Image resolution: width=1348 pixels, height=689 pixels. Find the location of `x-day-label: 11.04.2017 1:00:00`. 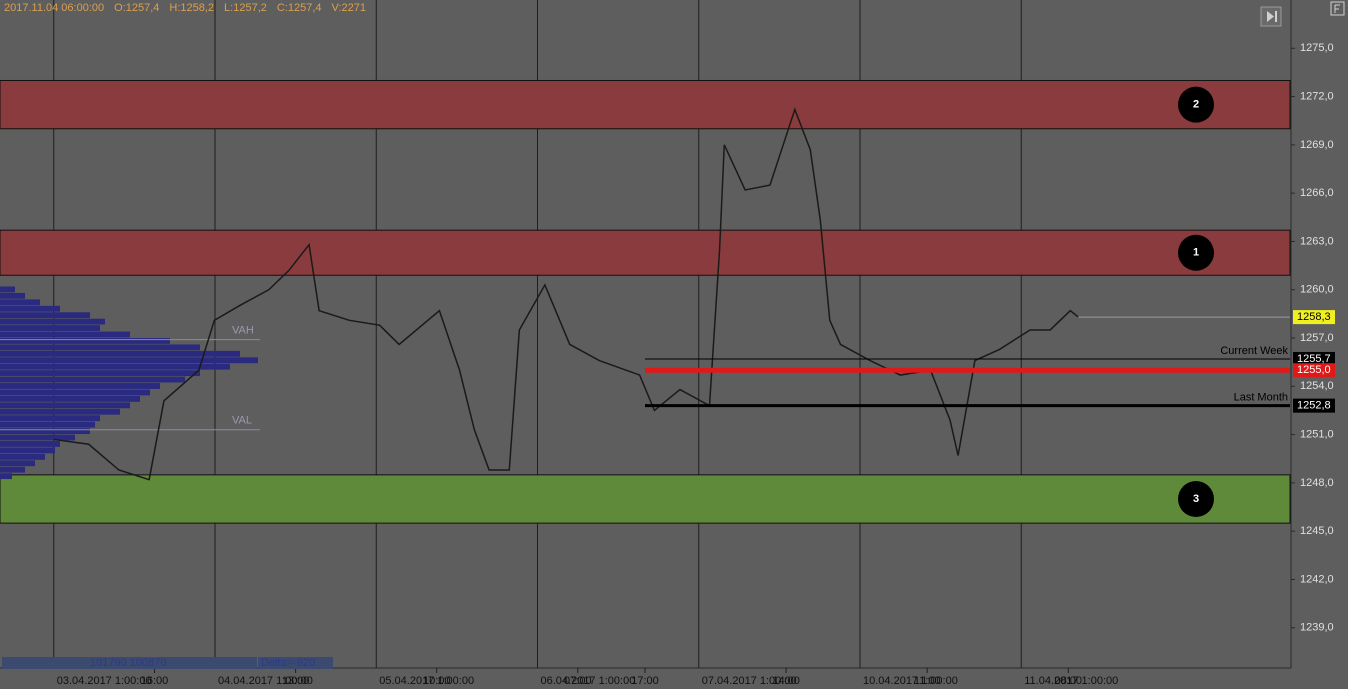

x-day-label: 11.04.2017 1:00:00 is located at coordinates (1071, 681).